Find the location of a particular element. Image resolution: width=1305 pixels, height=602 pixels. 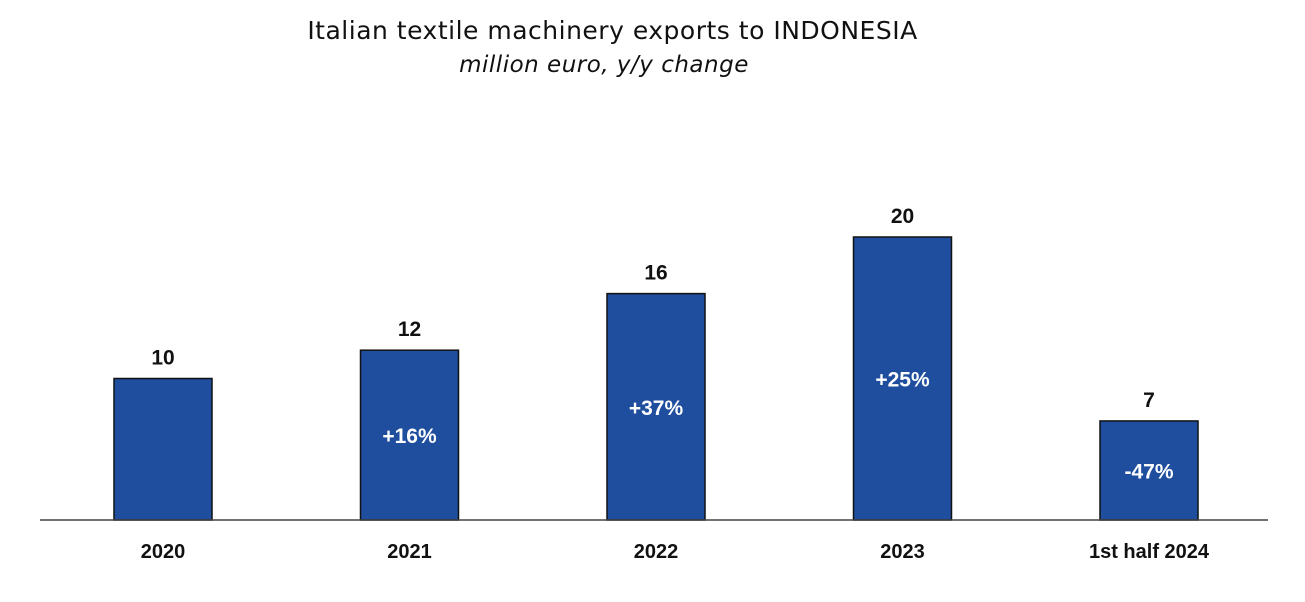

yoy-change-label: +37% is located at coordinates (656, 408).